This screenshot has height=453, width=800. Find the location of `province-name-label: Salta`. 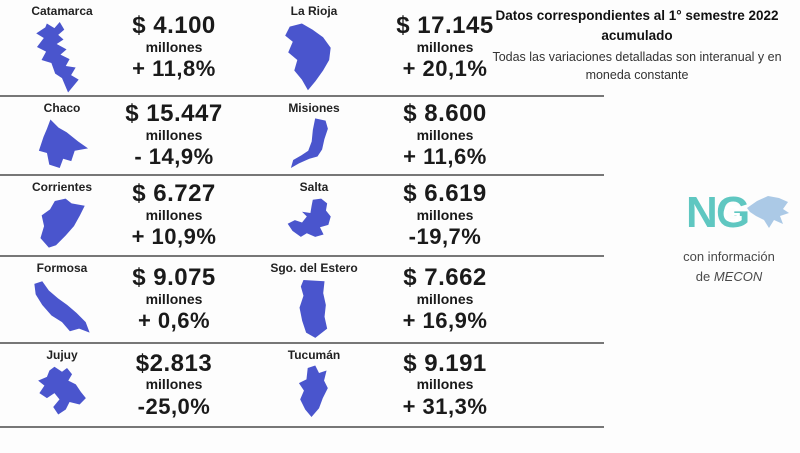

province-name-label: Salta is located at coordinates (314, 187).